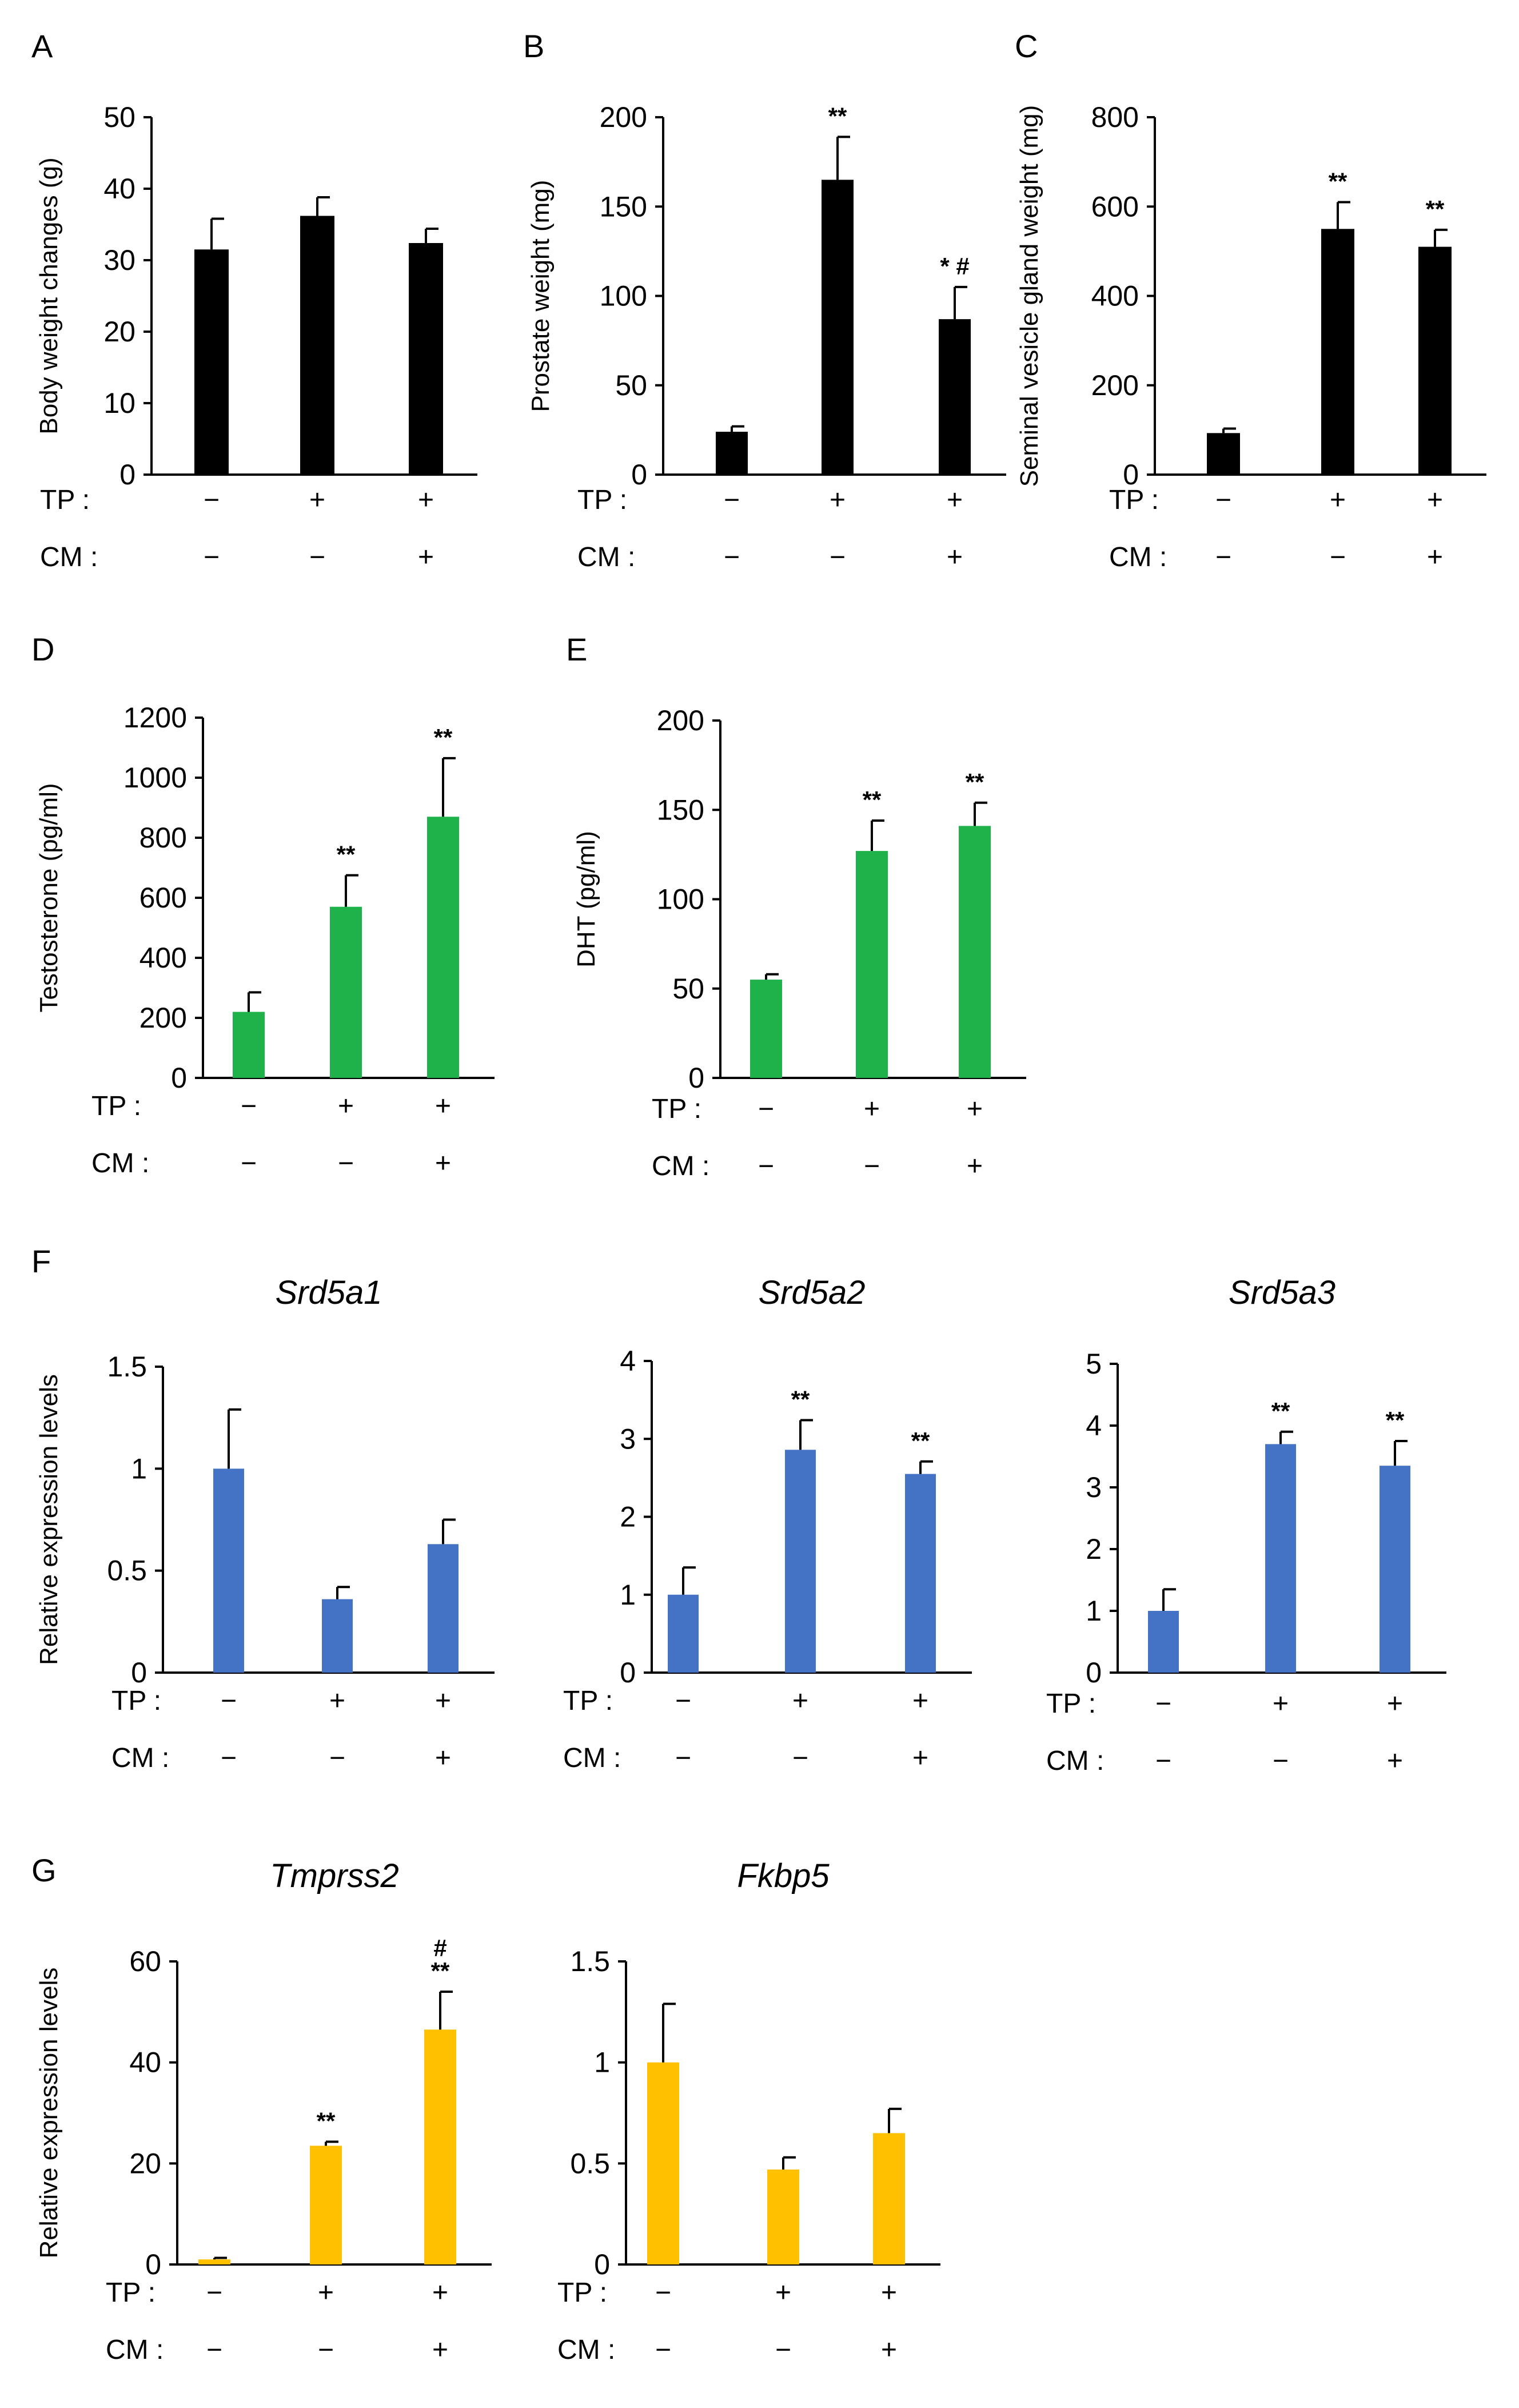  I want to click on y-tick-label: 10, so click(119, 403).